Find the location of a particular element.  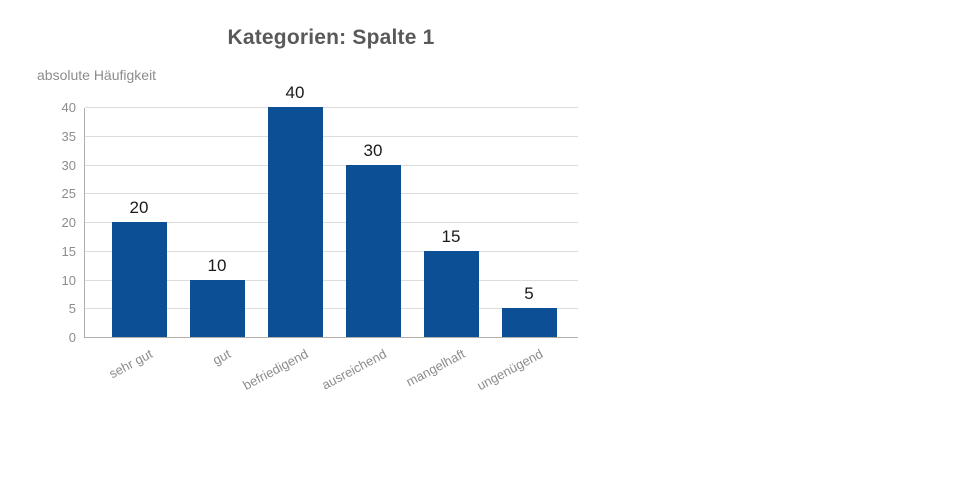

x-axis-tick-label: gut is located at coordinates (222, 357).